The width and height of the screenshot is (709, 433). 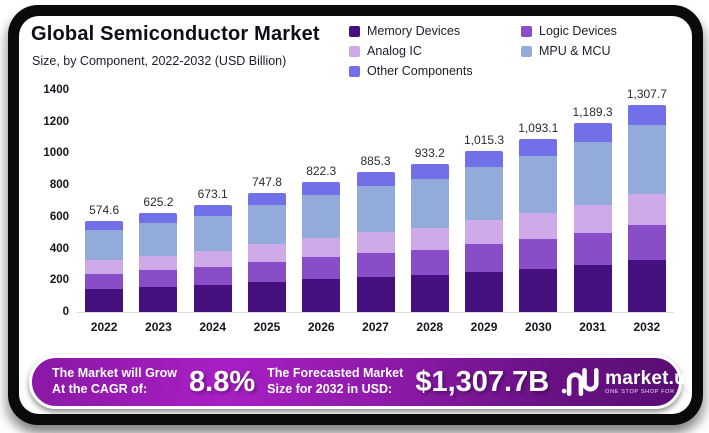 What do you see at coordinates (575, 51) in the screenshot?
I see `legend-label: MPU & MCU` at bounding box center [575, 51].